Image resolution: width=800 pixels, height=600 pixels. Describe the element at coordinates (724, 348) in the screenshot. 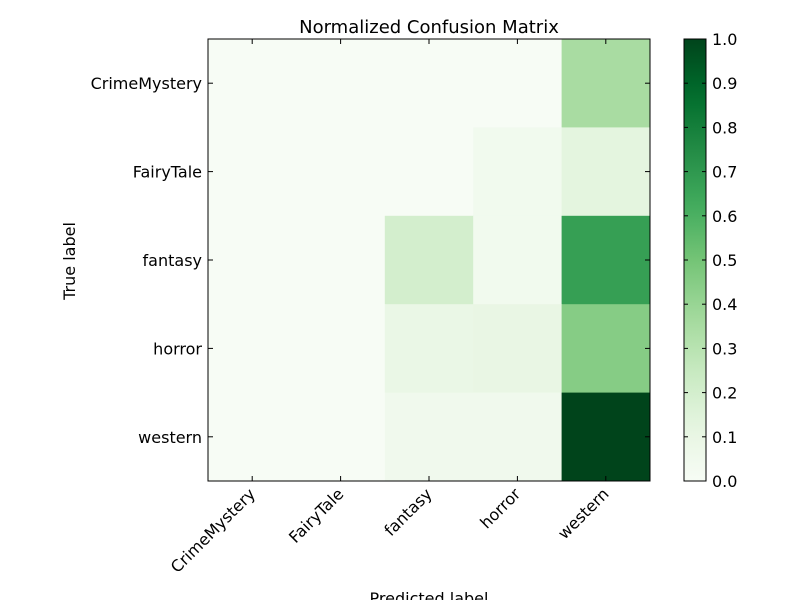

I see `colorbar-tick-label: 0.3` at that location.